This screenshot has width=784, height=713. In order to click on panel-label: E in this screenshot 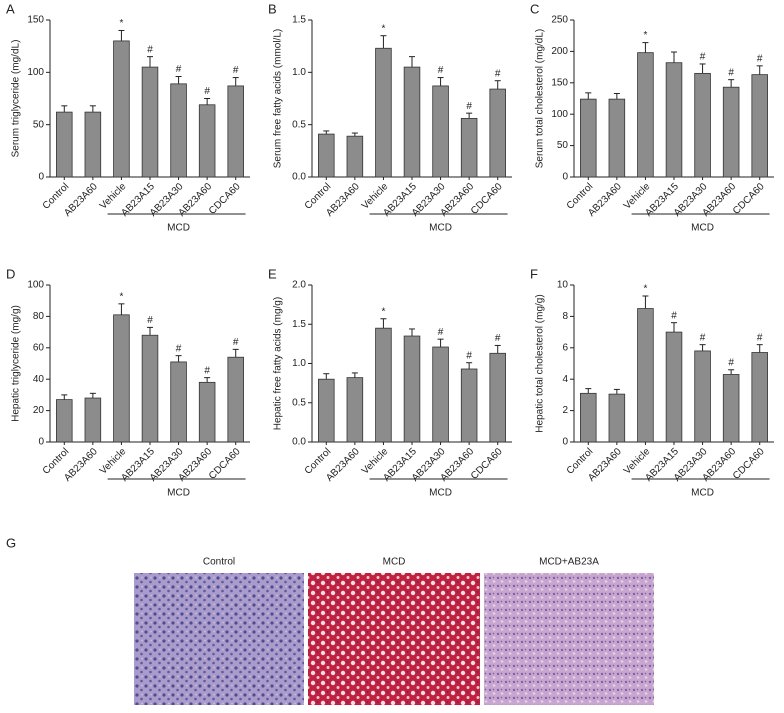, I will do `click(272, 273)`.